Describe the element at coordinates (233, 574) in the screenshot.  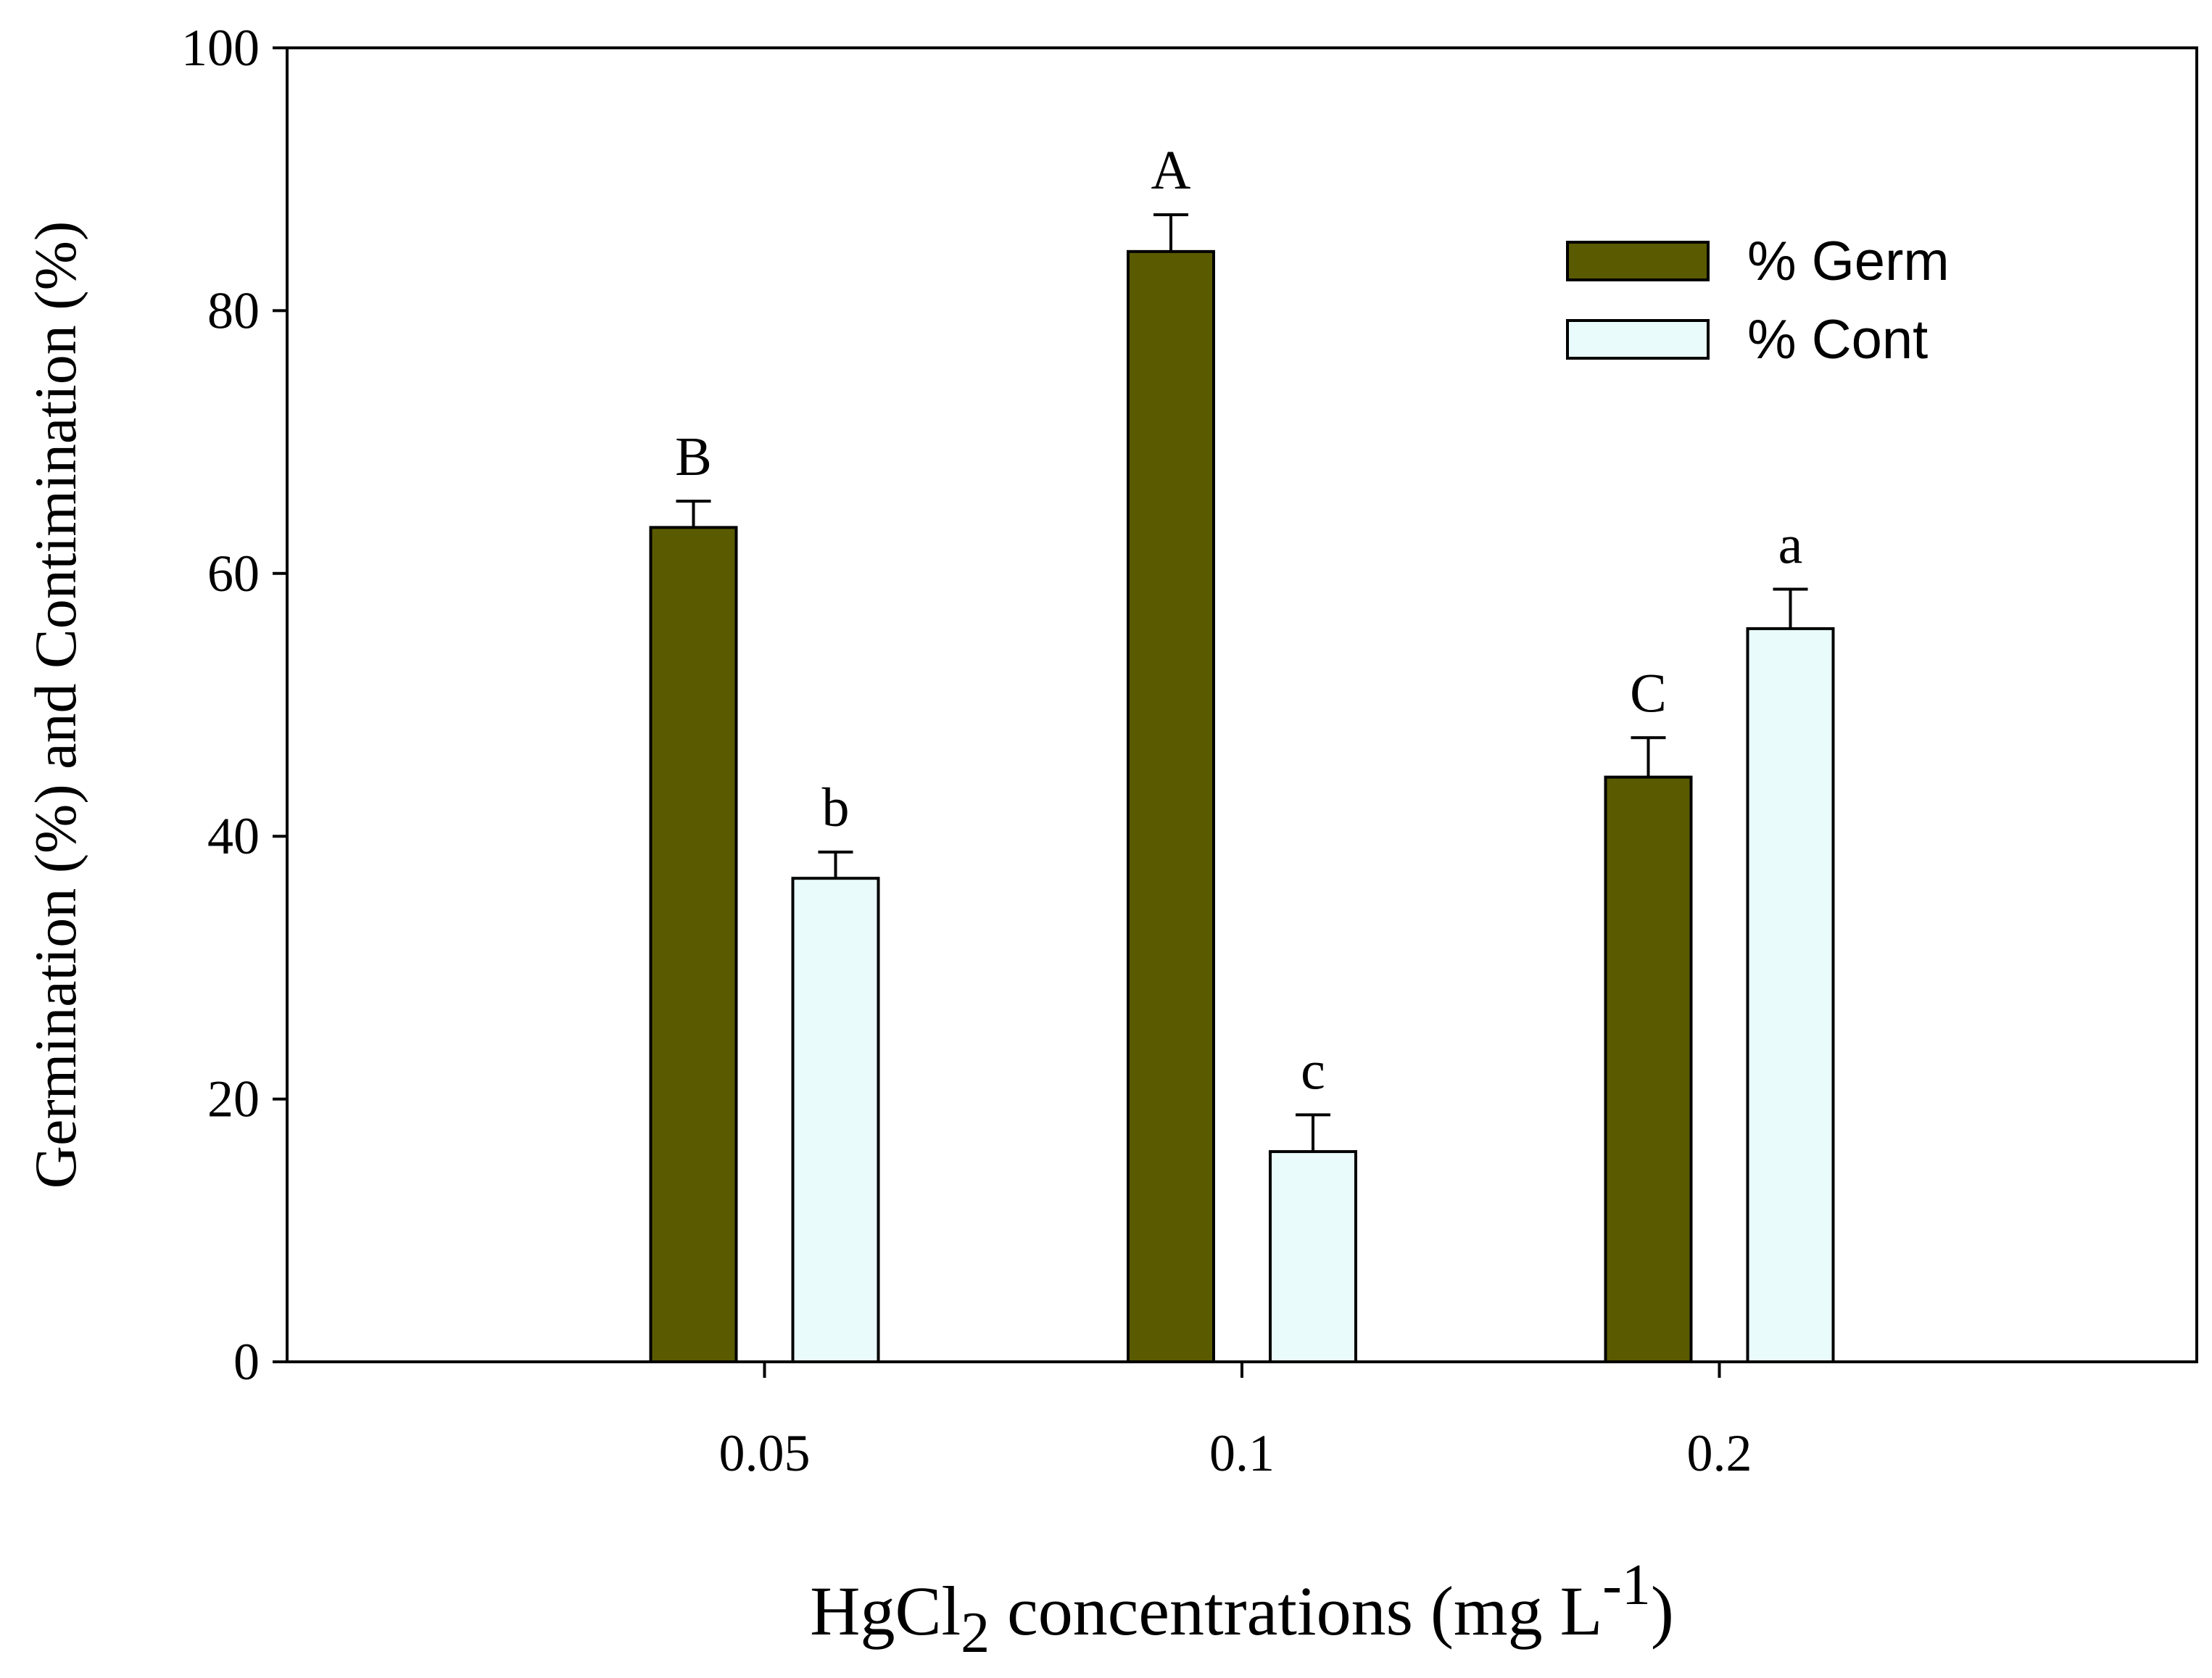
I see `y-tick-label: 60` at that location.